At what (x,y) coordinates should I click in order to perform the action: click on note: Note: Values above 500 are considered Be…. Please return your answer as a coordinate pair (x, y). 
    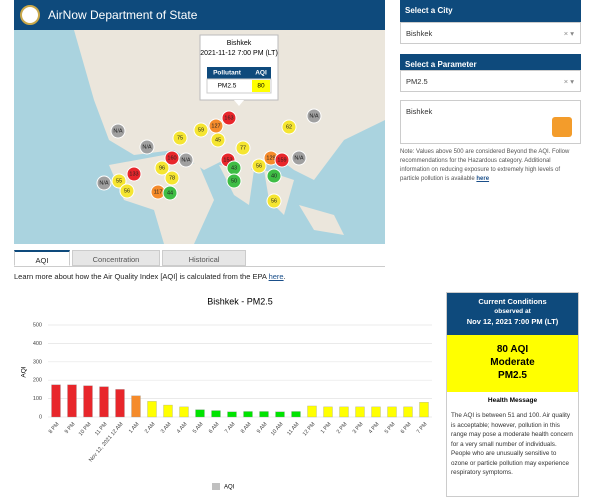
    Looking at the image, I should click on (490, 166).